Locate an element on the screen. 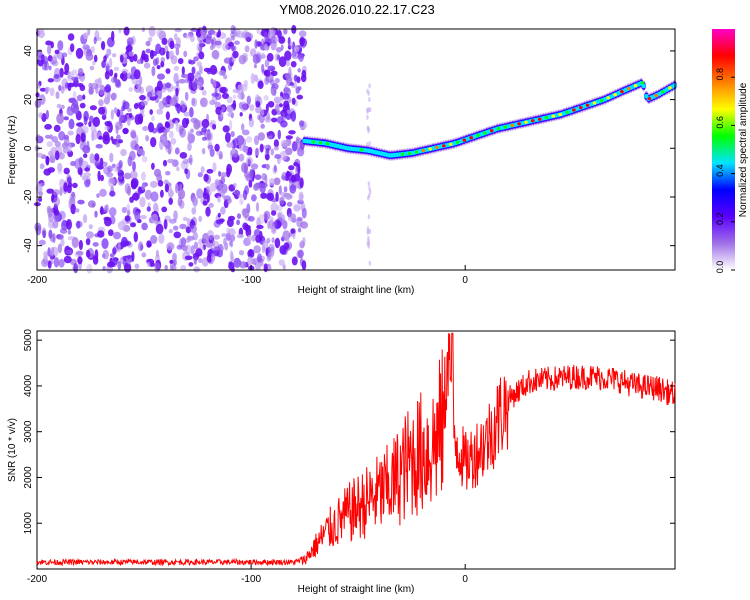 This screenshot has width=750, height=600. y-tick-label: -20 is located at coordinates (28, 196).